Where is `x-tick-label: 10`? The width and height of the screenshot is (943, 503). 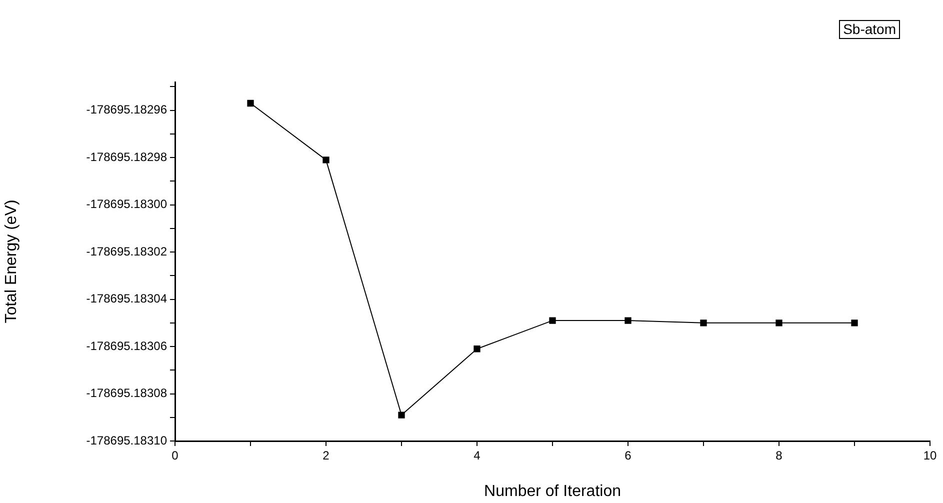
x-tick-label: 10 is located at coordinates (930, 455).